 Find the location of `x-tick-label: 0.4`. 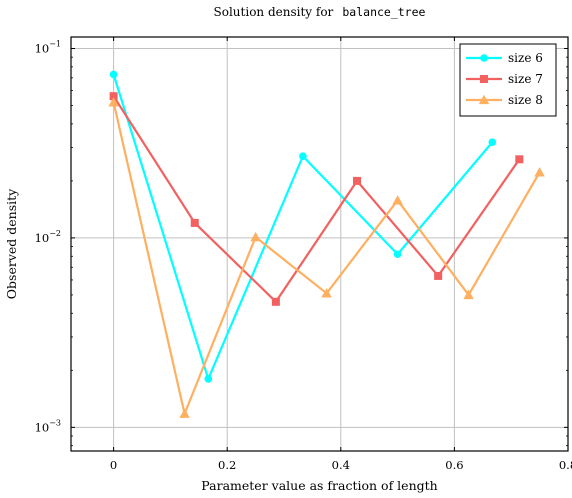

x-tick-label: 0.4 is located at coordinates (341, 465).